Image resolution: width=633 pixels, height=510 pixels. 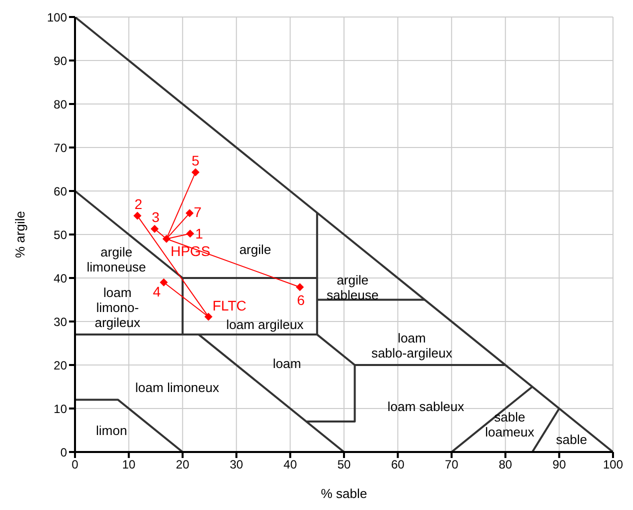 I want to click on annotation: loam sablo-argileux, so click(x=412, y=345).